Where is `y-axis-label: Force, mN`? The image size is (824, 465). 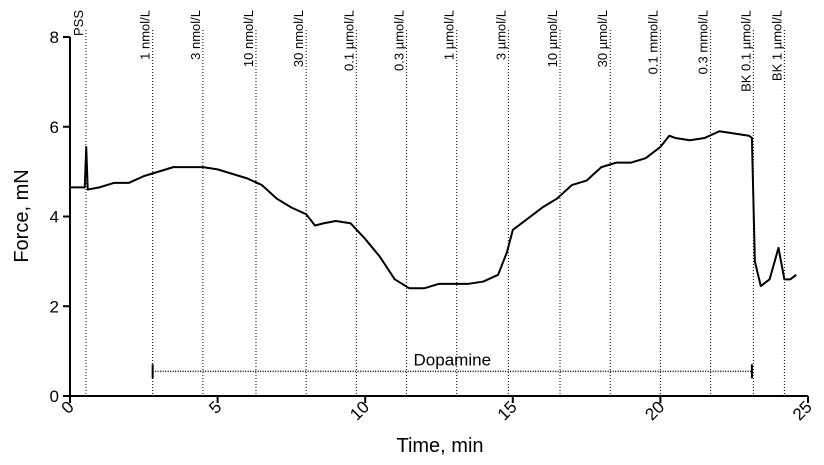 y-axis-label: Force, mN is located at coordinates (22, 215).